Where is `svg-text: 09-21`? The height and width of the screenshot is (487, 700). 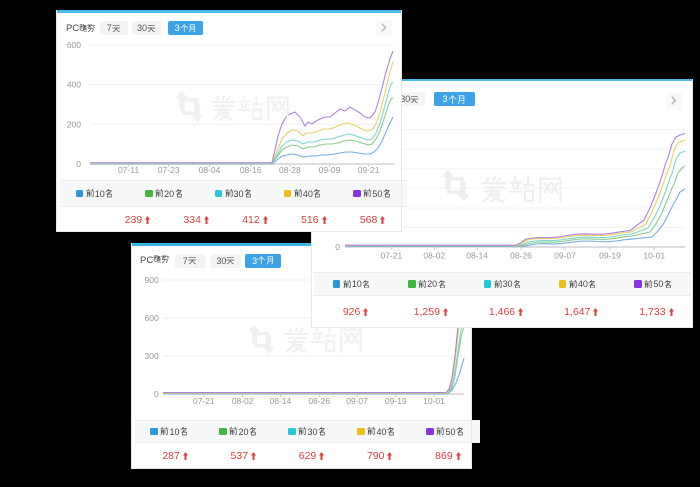 svg-text: 09-21 is located at coordinates (369, 170).